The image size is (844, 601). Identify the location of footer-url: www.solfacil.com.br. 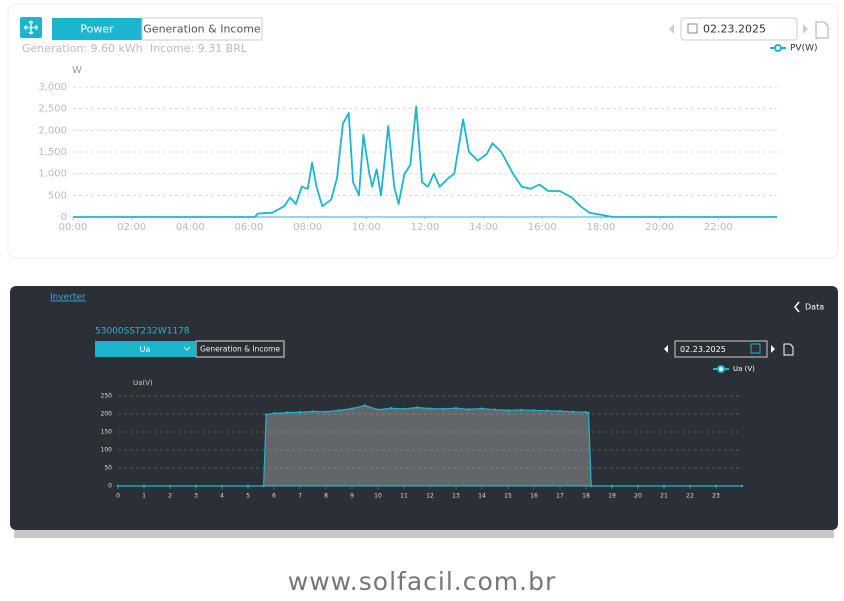
(422, 581).